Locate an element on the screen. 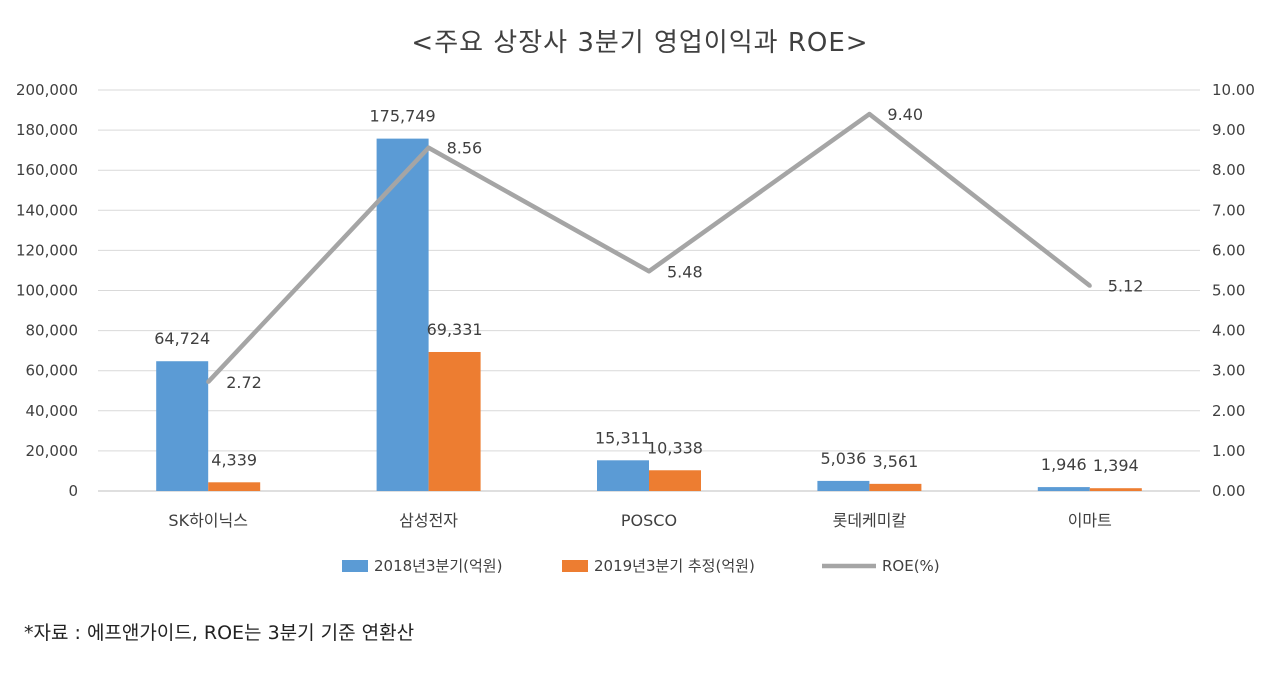 The height and width of the screenshot is (682, 1280). bar-2018-label: 175,749 is located at coordinates (403, 116).